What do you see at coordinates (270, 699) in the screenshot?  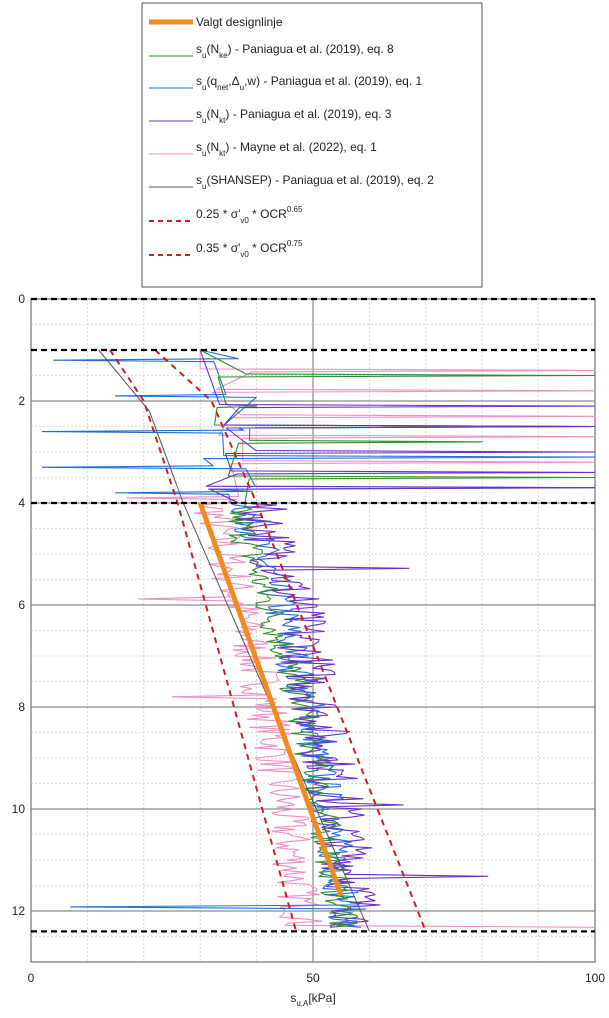 I see `series-line-design` at bounding box center [270, 699].